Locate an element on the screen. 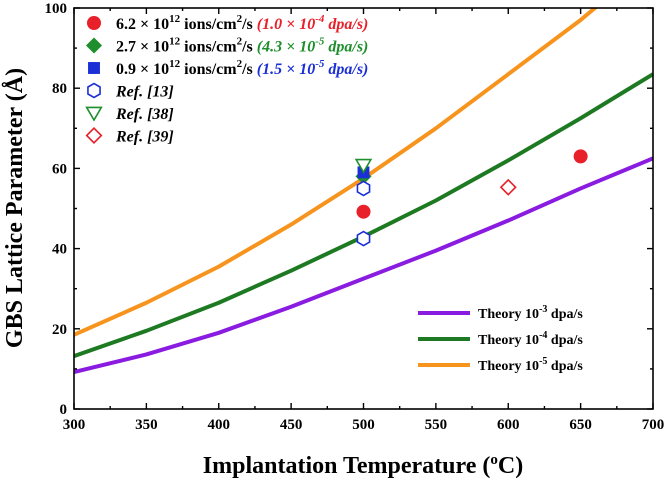 The image size is (666, 480). y-axis-title: GBS Lattice Parameter (Å) is located at coordinates (15, 208).